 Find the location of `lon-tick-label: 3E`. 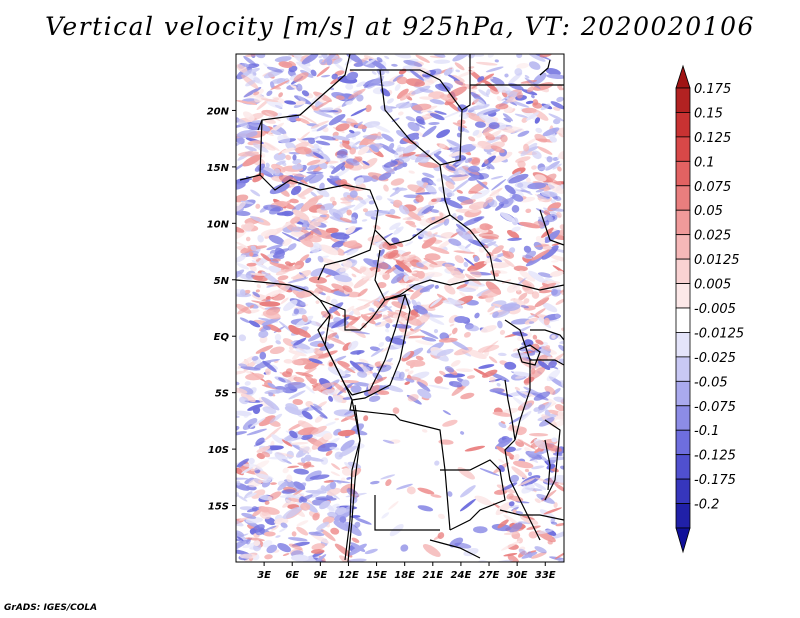

lon-tick-label: 3E is located at coordinates (264, 575).